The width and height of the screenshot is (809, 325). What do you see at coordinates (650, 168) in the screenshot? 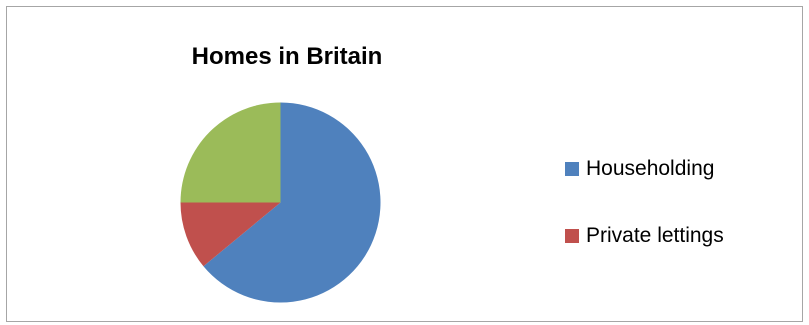
I see `legend-label-householding: Householding` at bounding box center [650, 168].